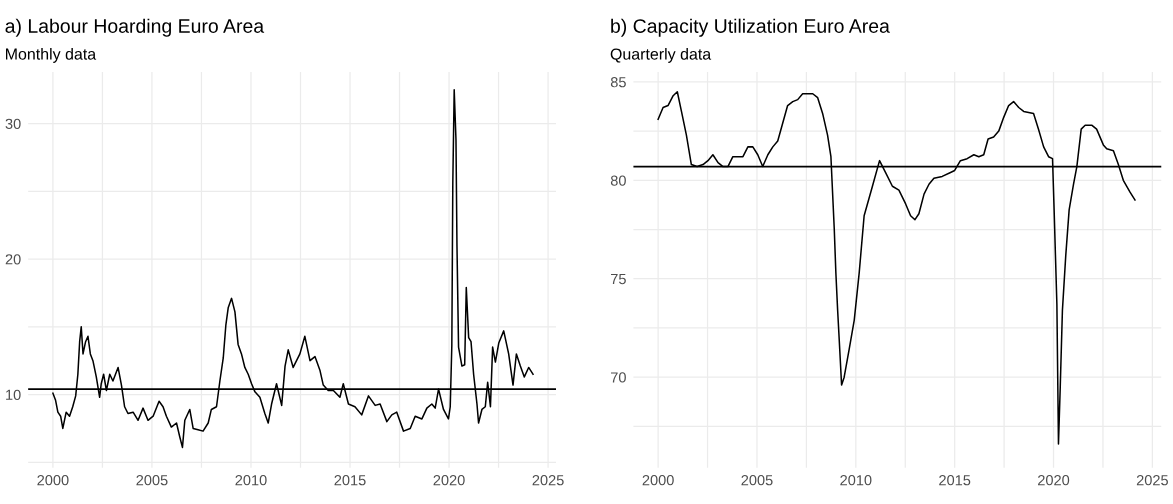  What do you see at coordinates (661, 55) in the screenshot?
I see `chart-subtitle: Quarterly data` at bounding box center [661, 55].